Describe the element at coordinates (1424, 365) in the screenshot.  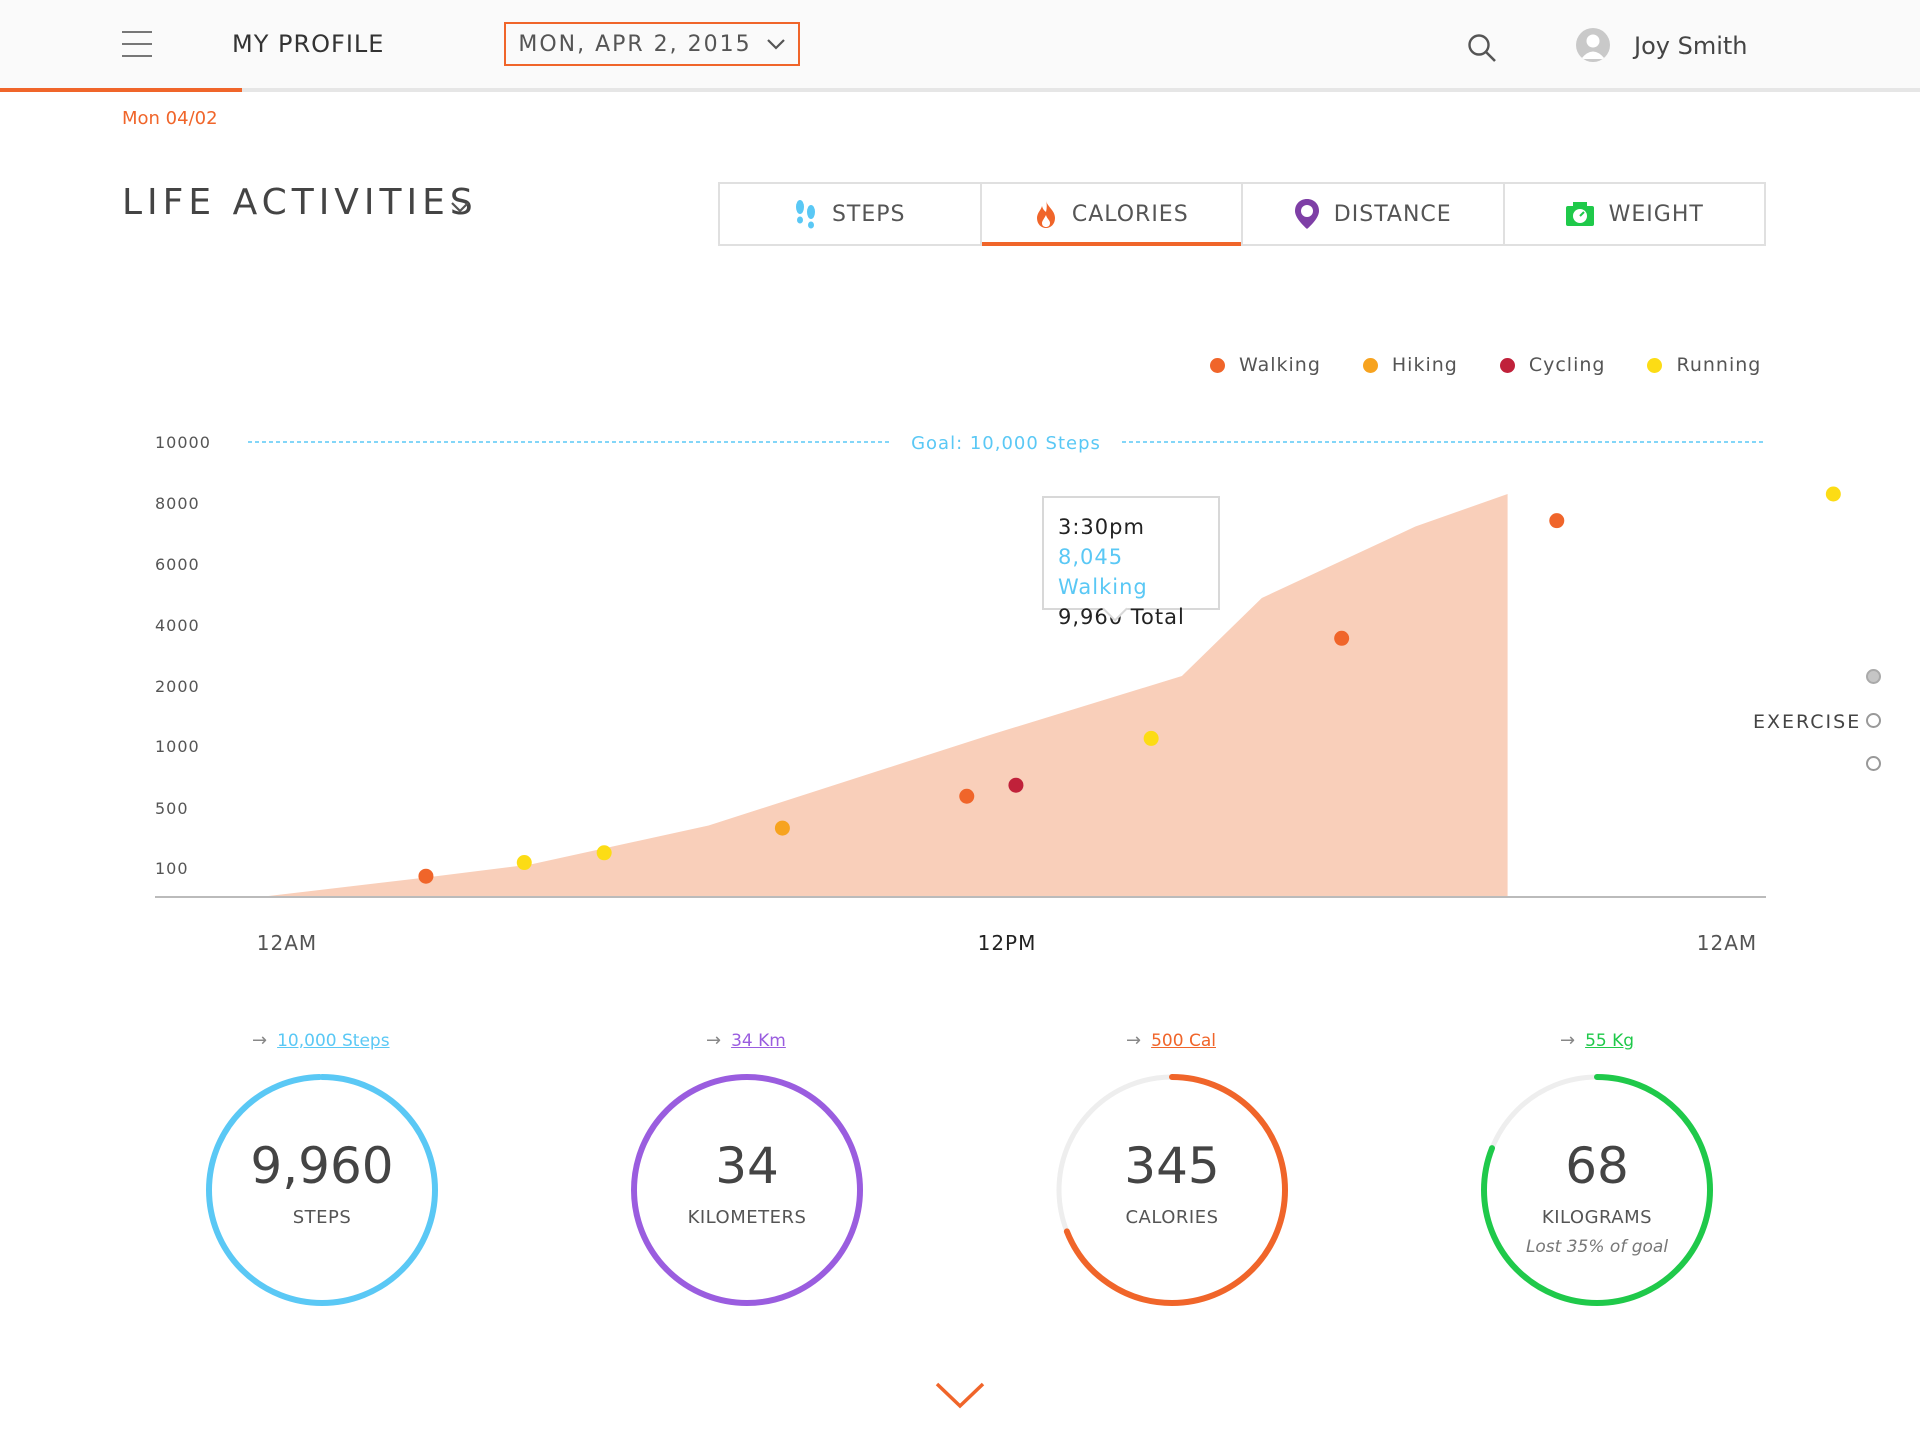
I see `legend-label: Hiking` at that location.